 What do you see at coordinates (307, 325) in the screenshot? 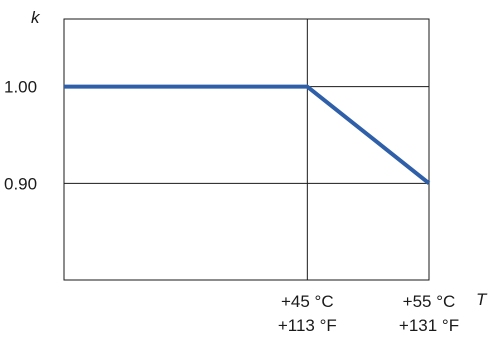
I see `x-tick-label: +113 °F` at bounding box center [307, 325].